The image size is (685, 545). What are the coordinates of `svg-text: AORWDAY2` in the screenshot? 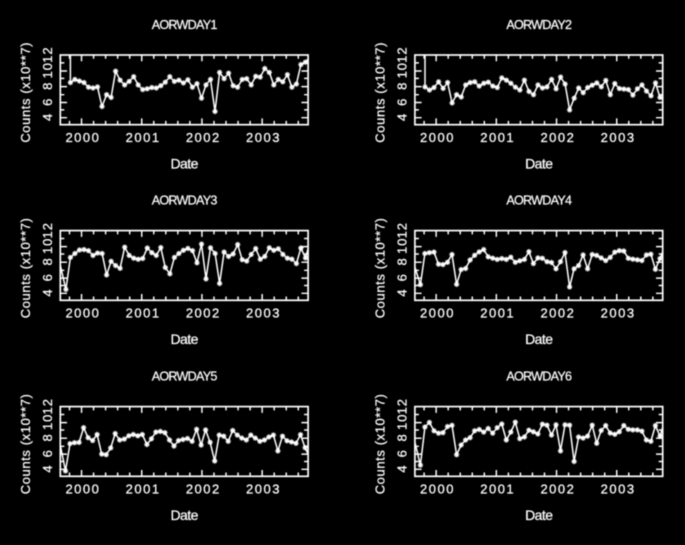 It's located at (539, 25).